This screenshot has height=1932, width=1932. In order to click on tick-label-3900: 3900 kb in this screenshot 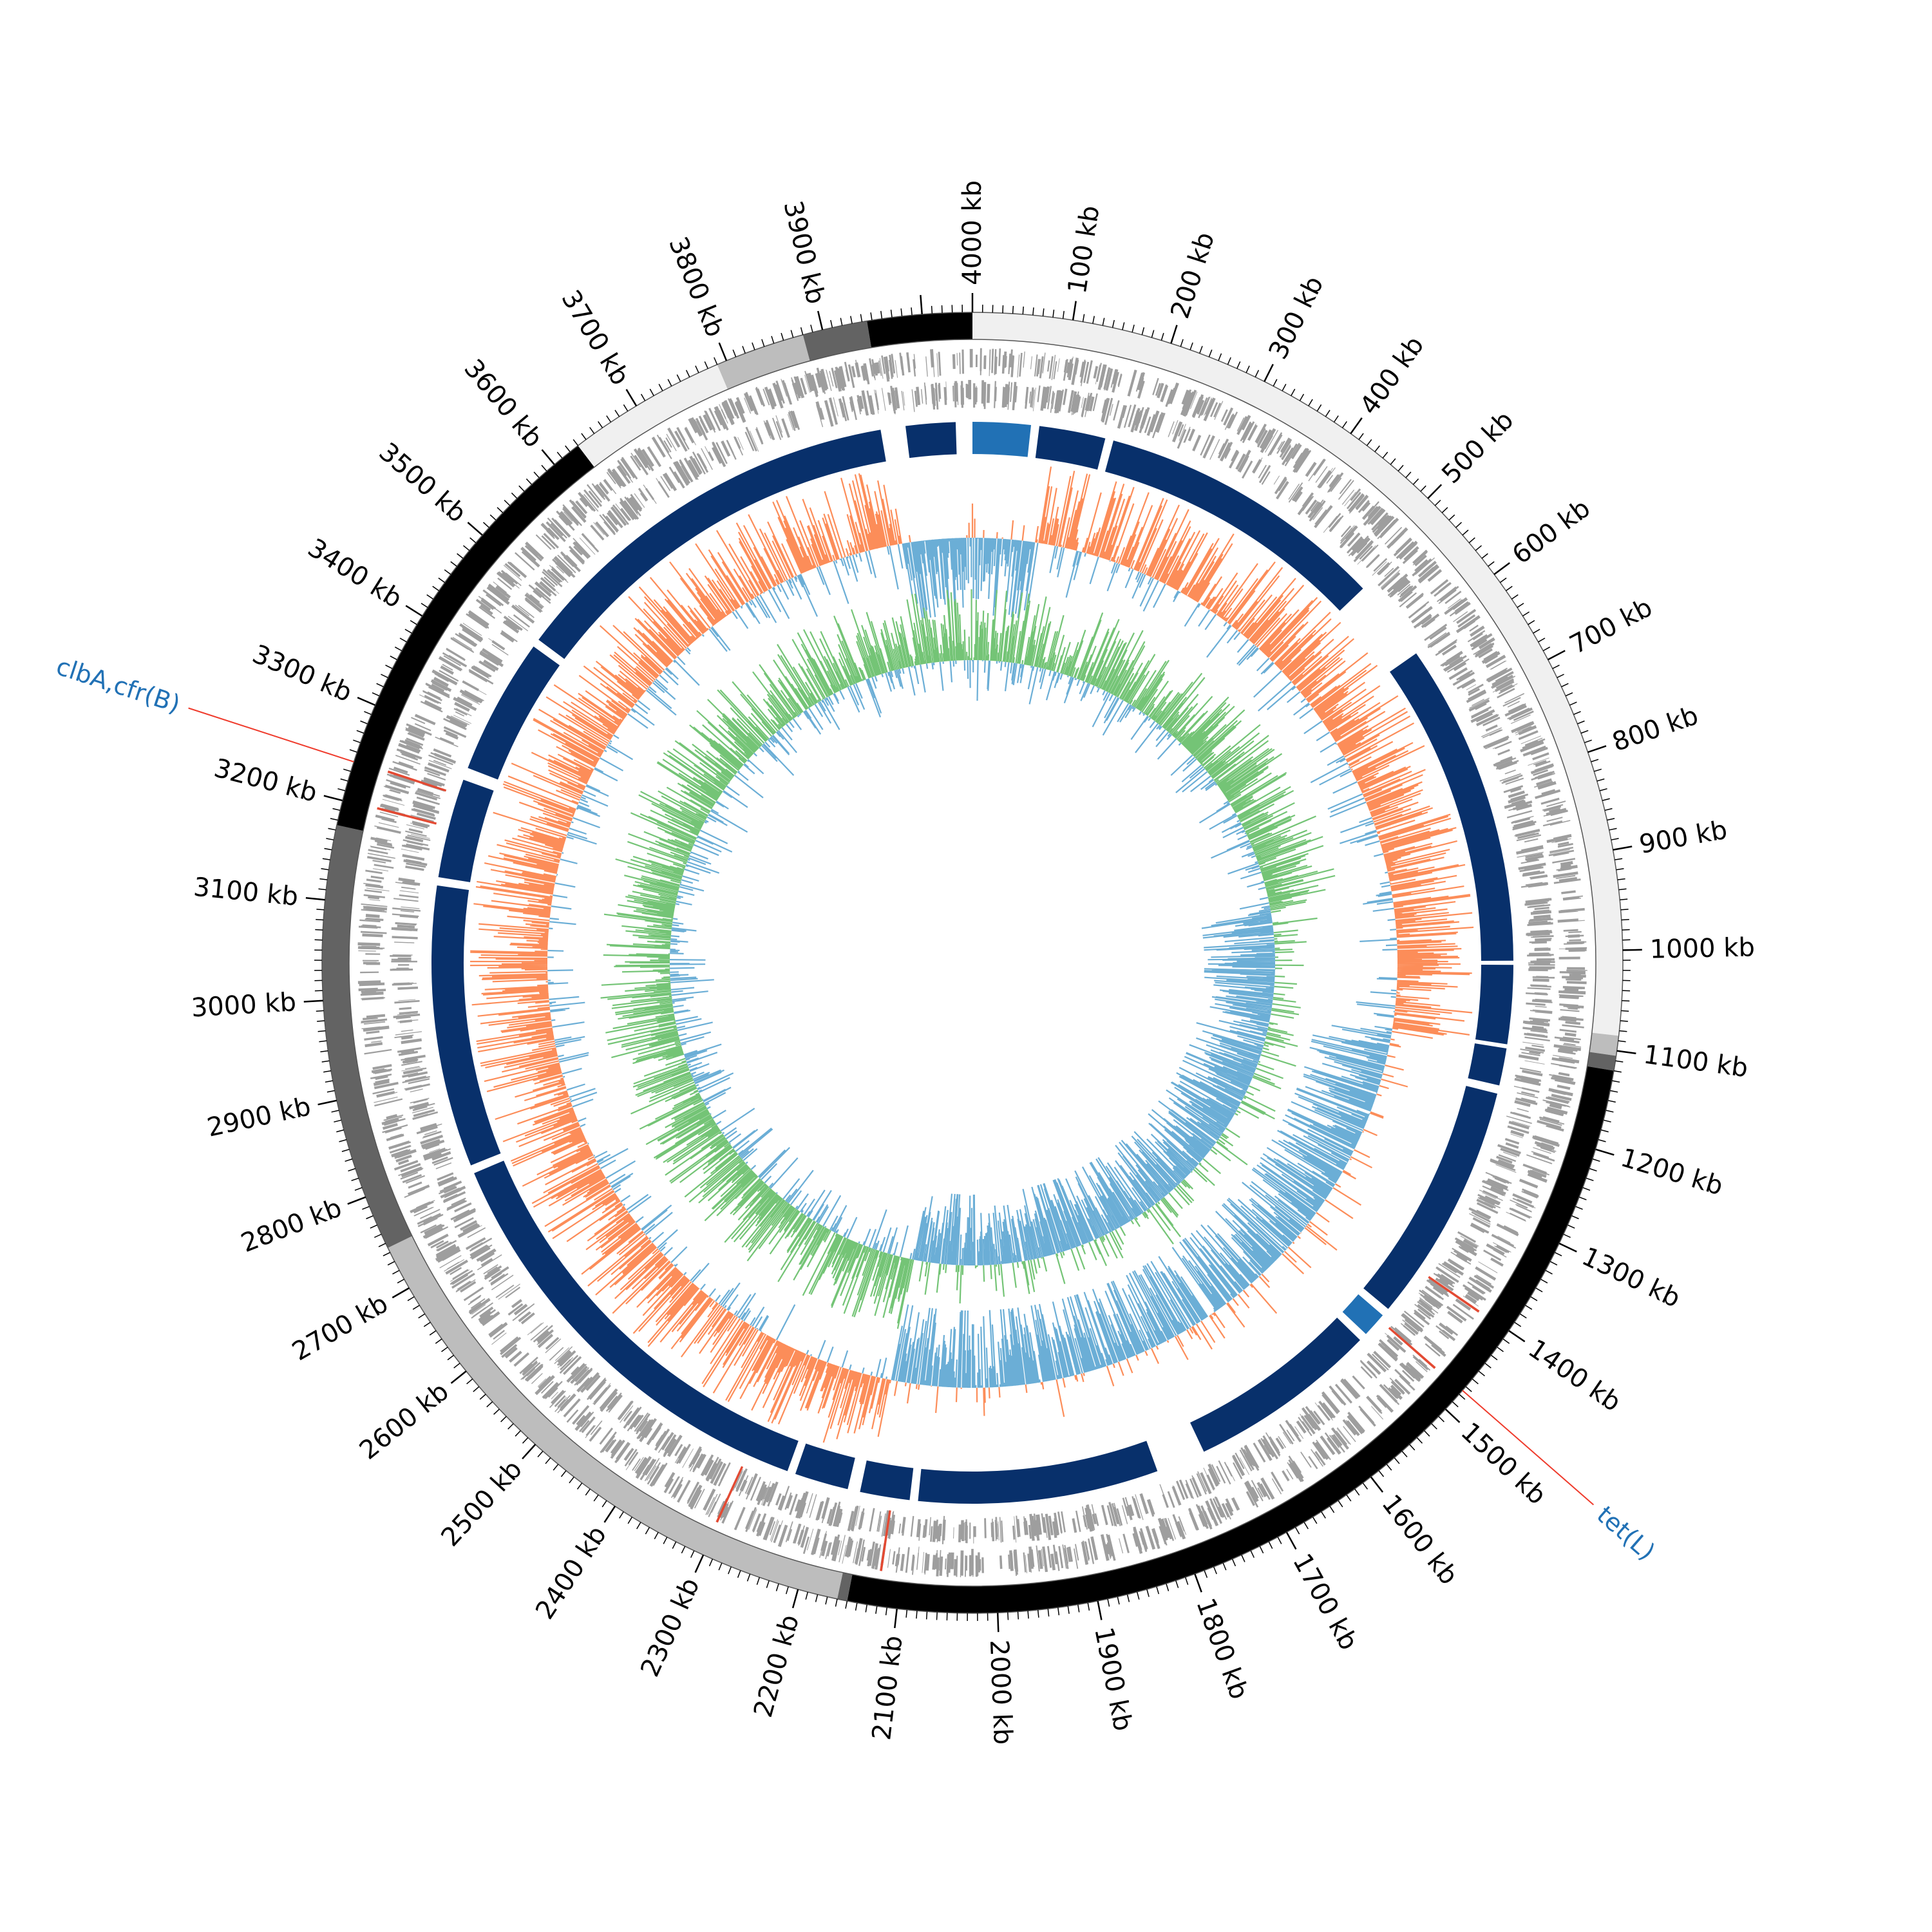, I will do `click(804, 253)`.